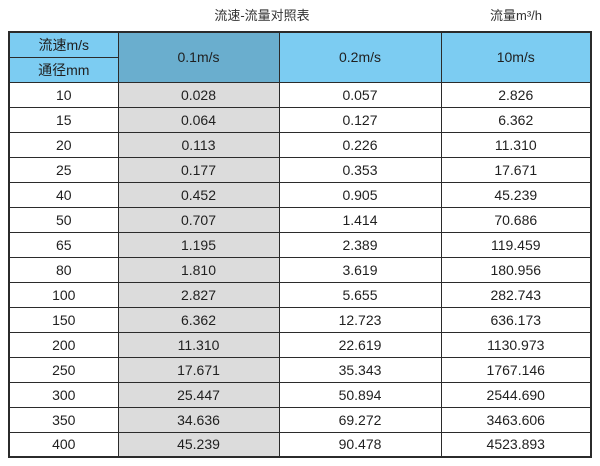  What do you see at coordinates (198, 294) in the screenshot?
I see `value-cell-0-1ms: 2.827` at bounding box center [198, 294].